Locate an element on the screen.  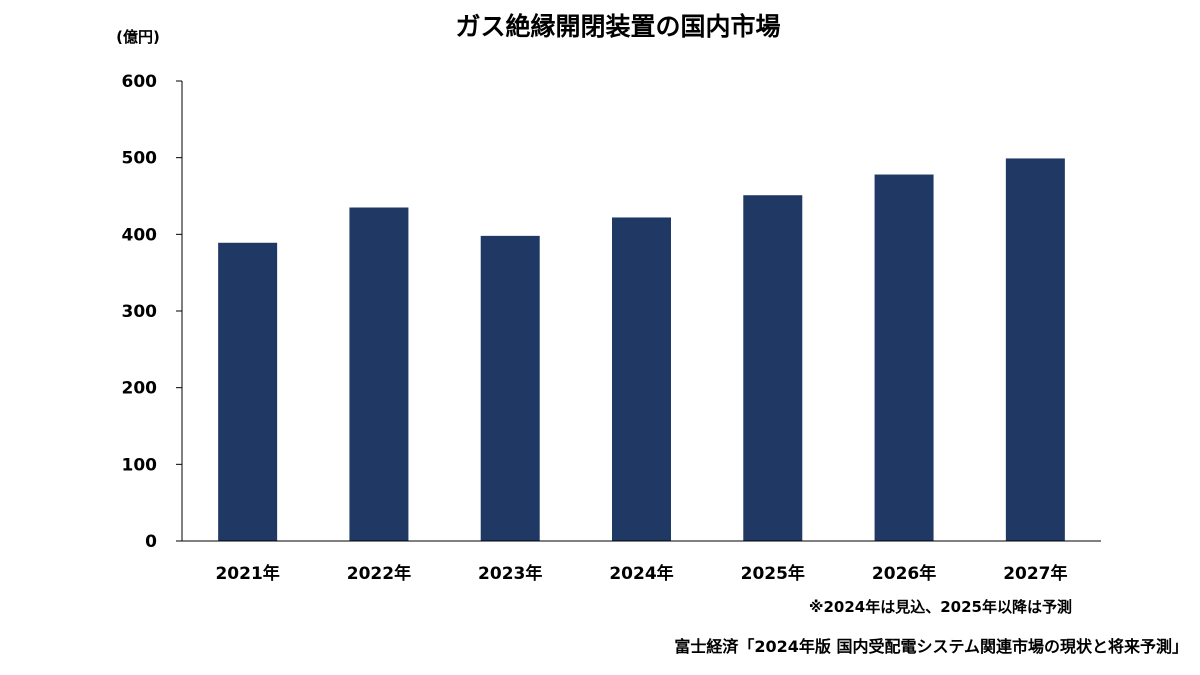
x-tick-label: 2024年 is located at coordinates (641, 573).